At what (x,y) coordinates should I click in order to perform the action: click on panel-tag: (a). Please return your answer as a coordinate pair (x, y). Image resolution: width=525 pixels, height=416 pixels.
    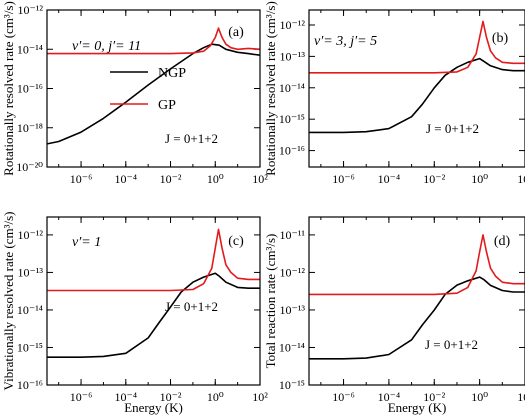
    Looking at the image, I should click on (236, 32).